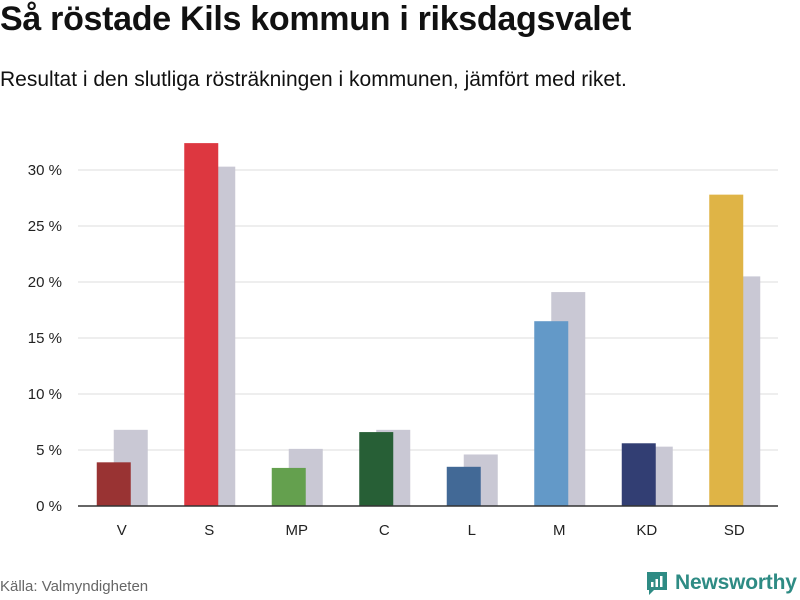  What do you see at coordinates (559, 530) in the screenshot?
I see `x-tick-label: M` at bounding box center [559, 530].